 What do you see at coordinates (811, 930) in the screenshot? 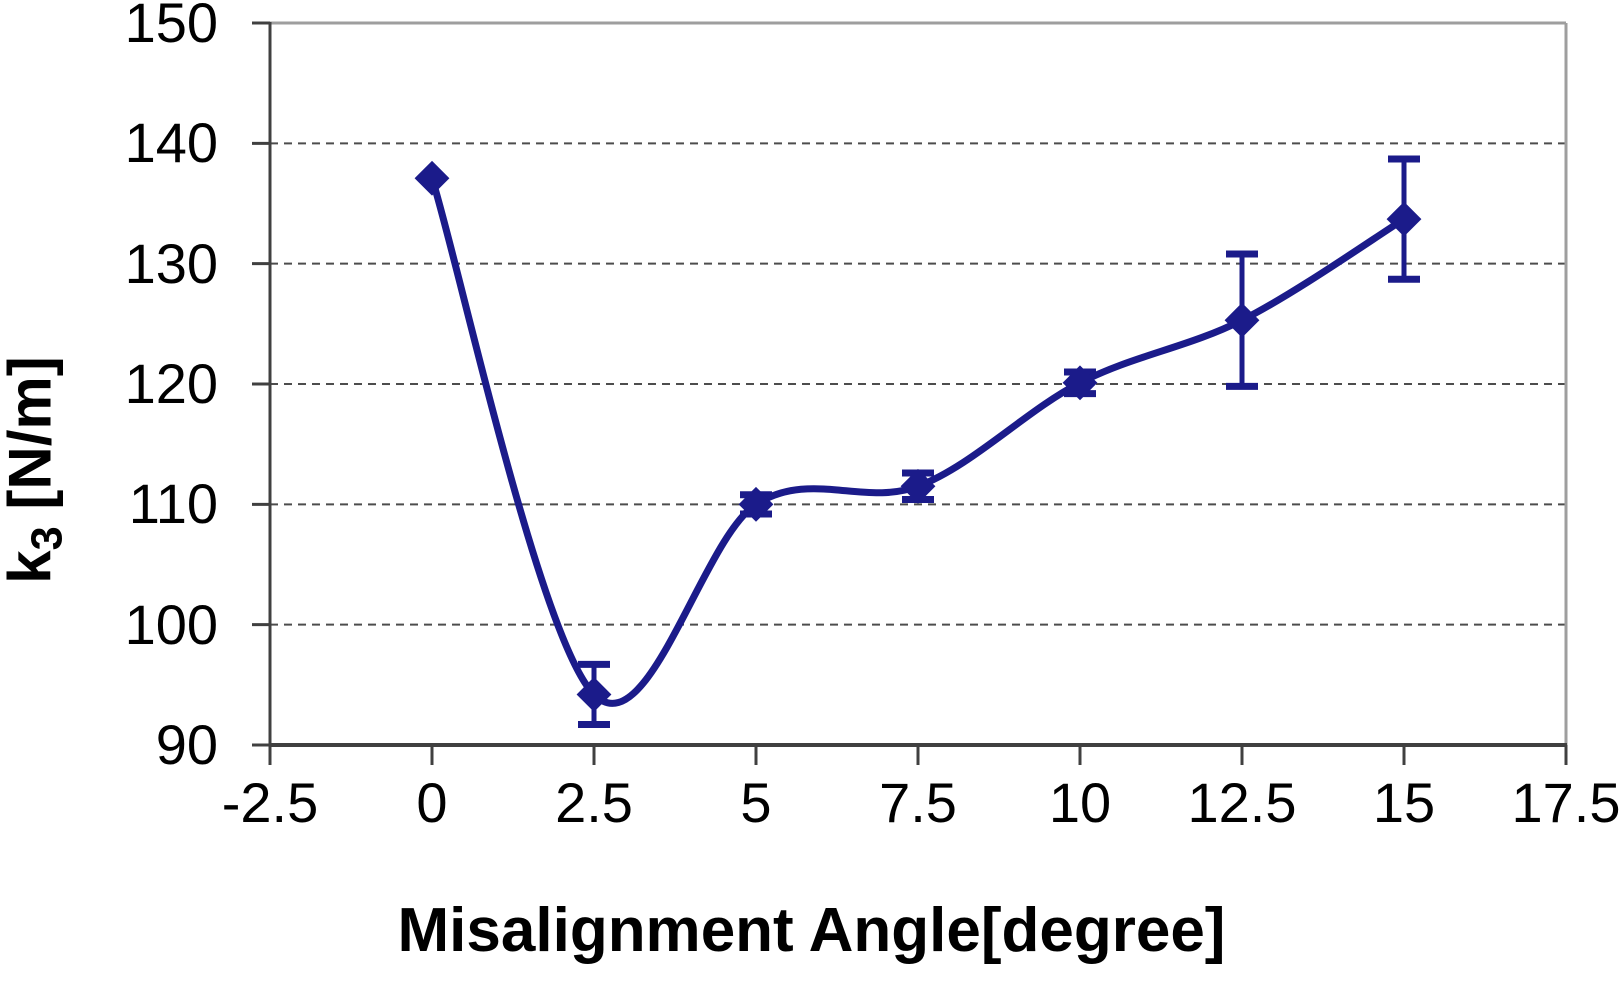
I see `x-axis-title: Misalignment Angle[degree]` at bounding box center [811, 930].